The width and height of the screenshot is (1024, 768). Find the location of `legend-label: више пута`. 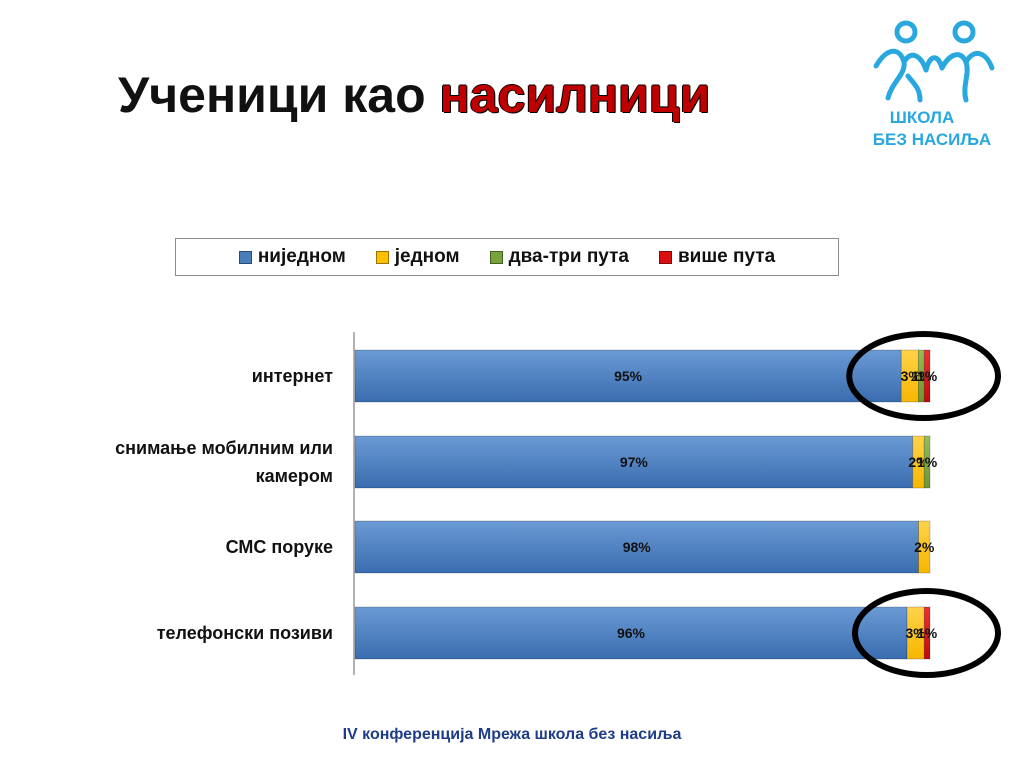

legend-label: више пута is located at coordinates (726, 256).